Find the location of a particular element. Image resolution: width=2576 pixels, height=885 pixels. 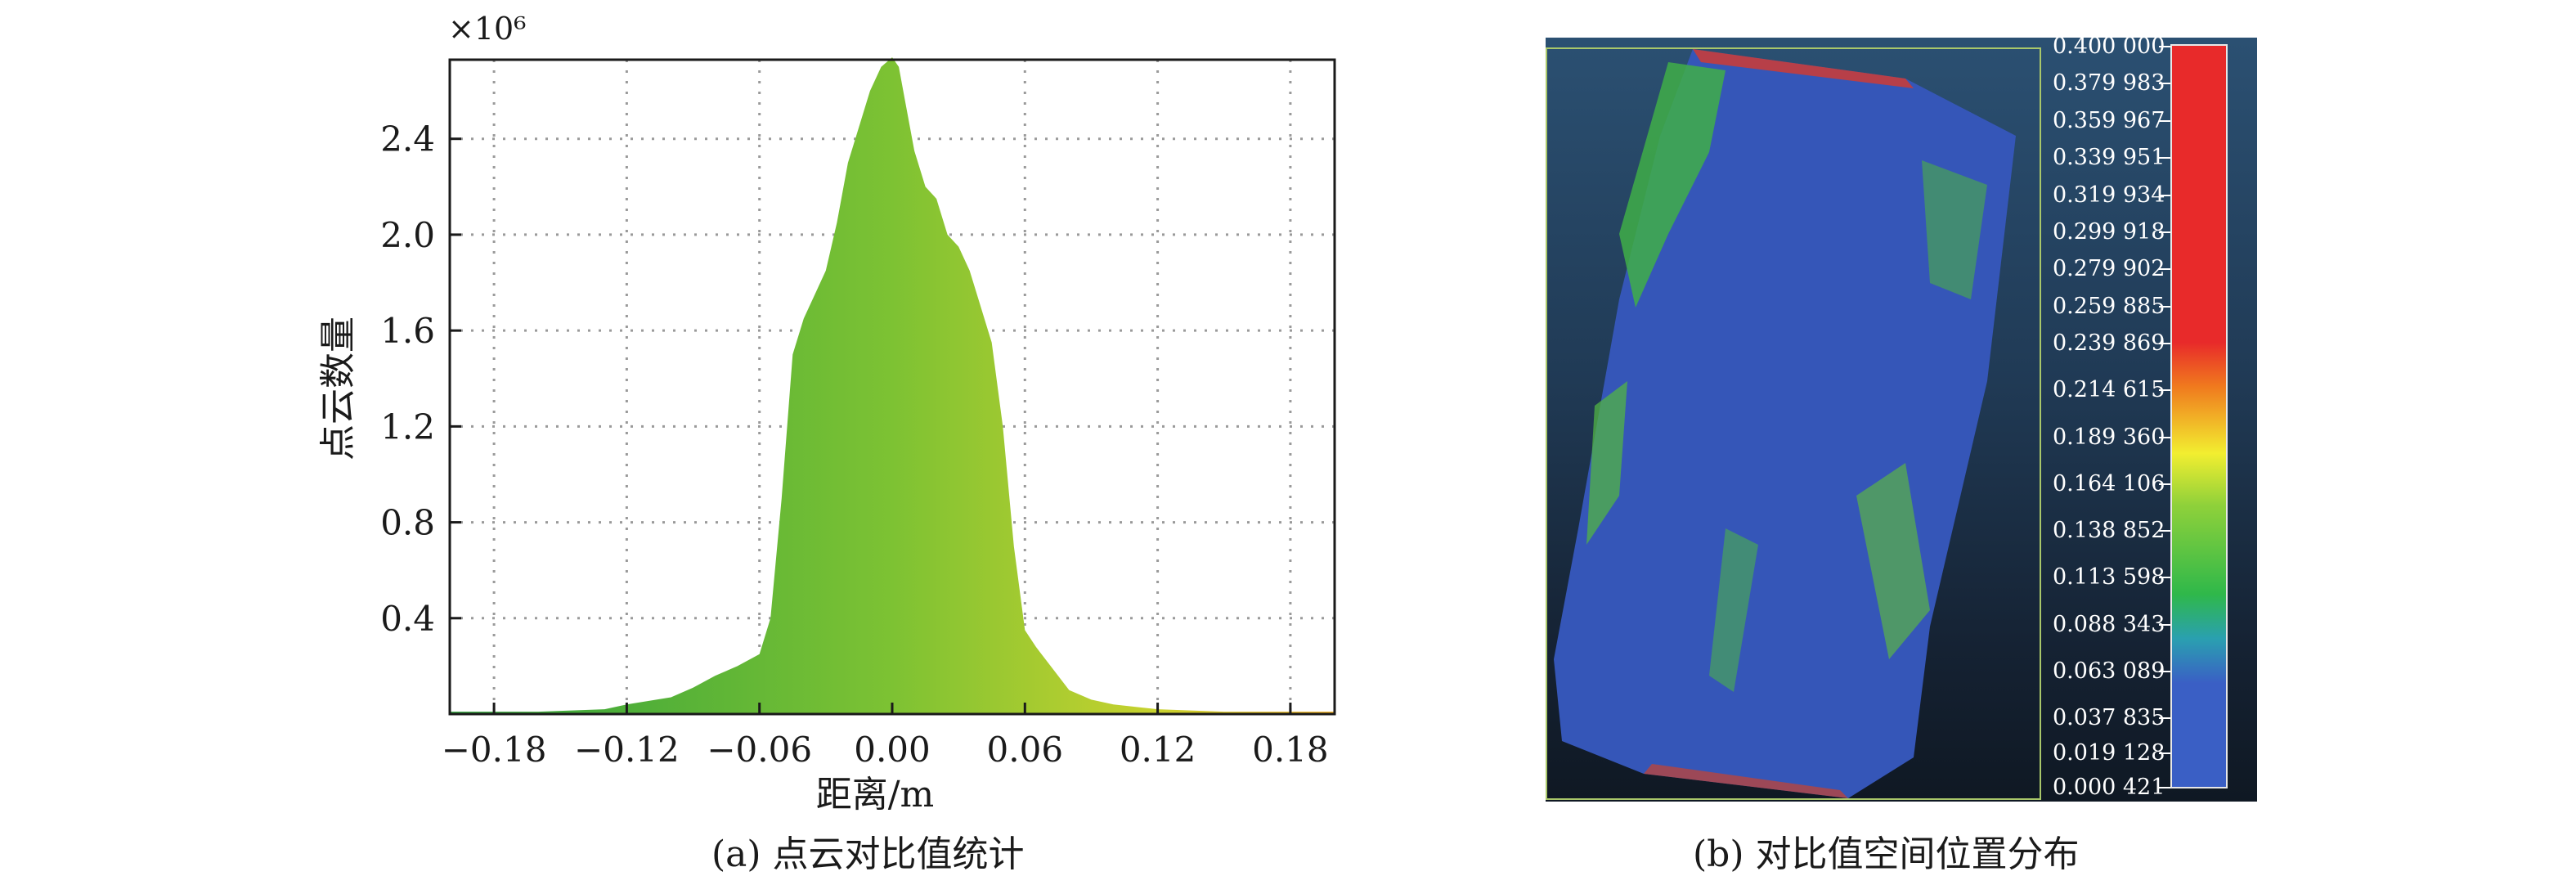

x-tick-label: 0.00 is located at coordinates (893, 750).